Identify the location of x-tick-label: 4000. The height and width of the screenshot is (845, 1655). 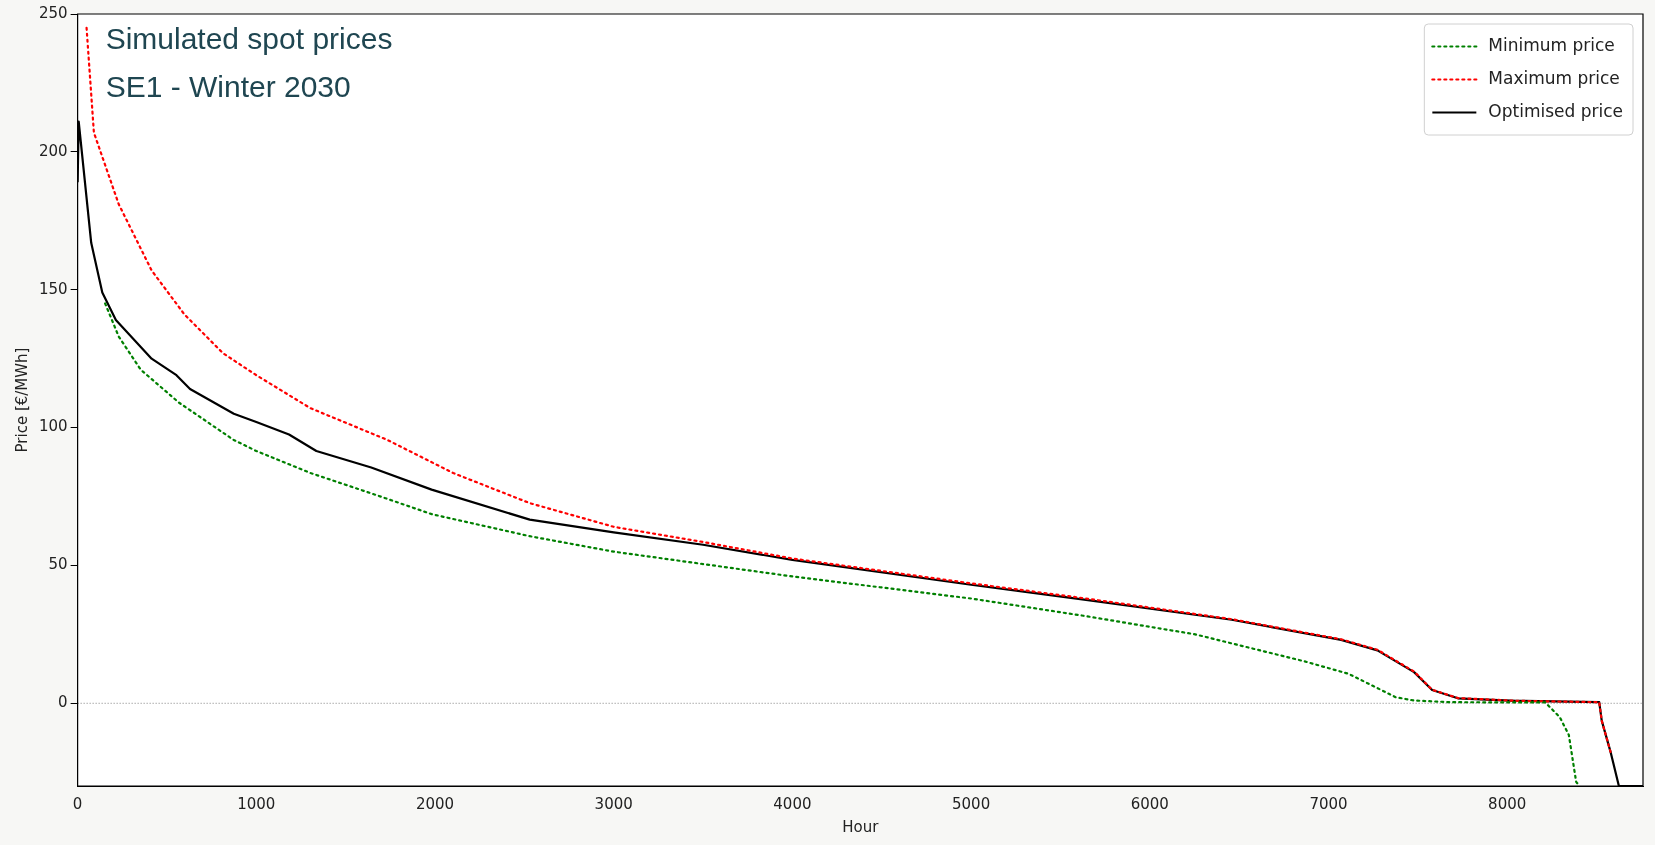
(792, 803).